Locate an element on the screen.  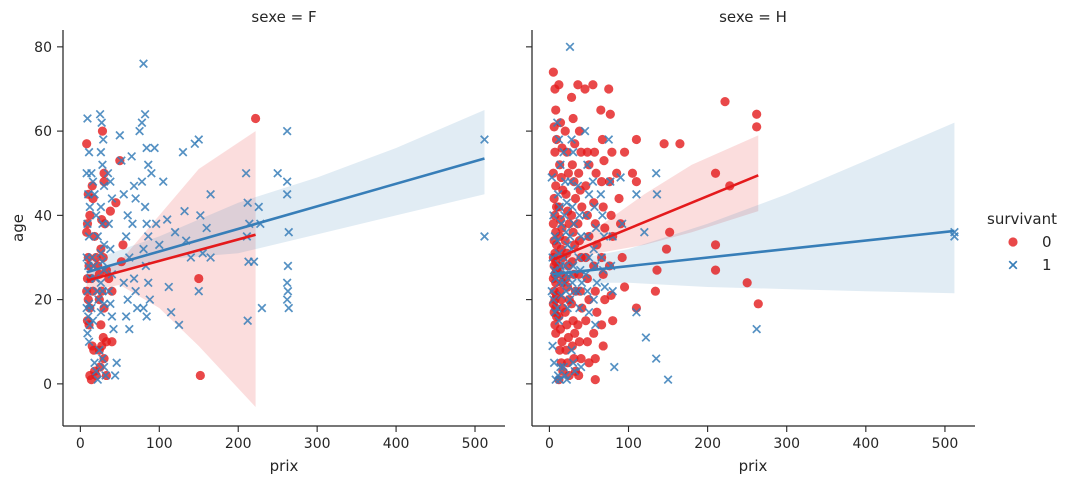
legend: survivant 01 is located at coordinates (1022, 242).